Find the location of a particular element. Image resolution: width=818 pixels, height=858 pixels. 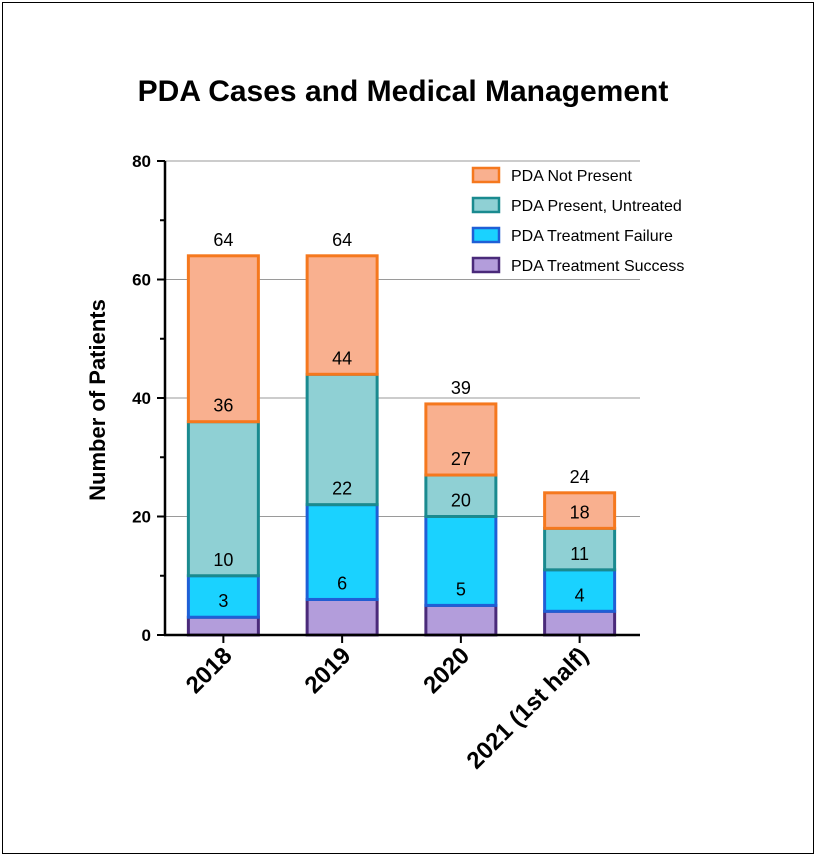

y-tick-label: 40 is located at coordinates (141, 398).